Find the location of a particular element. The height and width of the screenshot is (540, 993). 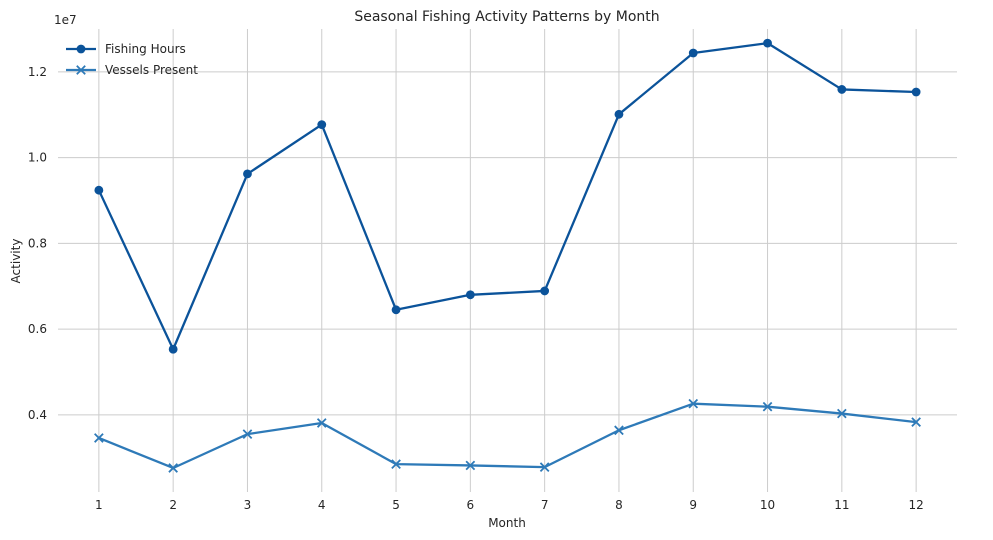

legend-marker-fishing-hours is located at coordinates (81, 49).